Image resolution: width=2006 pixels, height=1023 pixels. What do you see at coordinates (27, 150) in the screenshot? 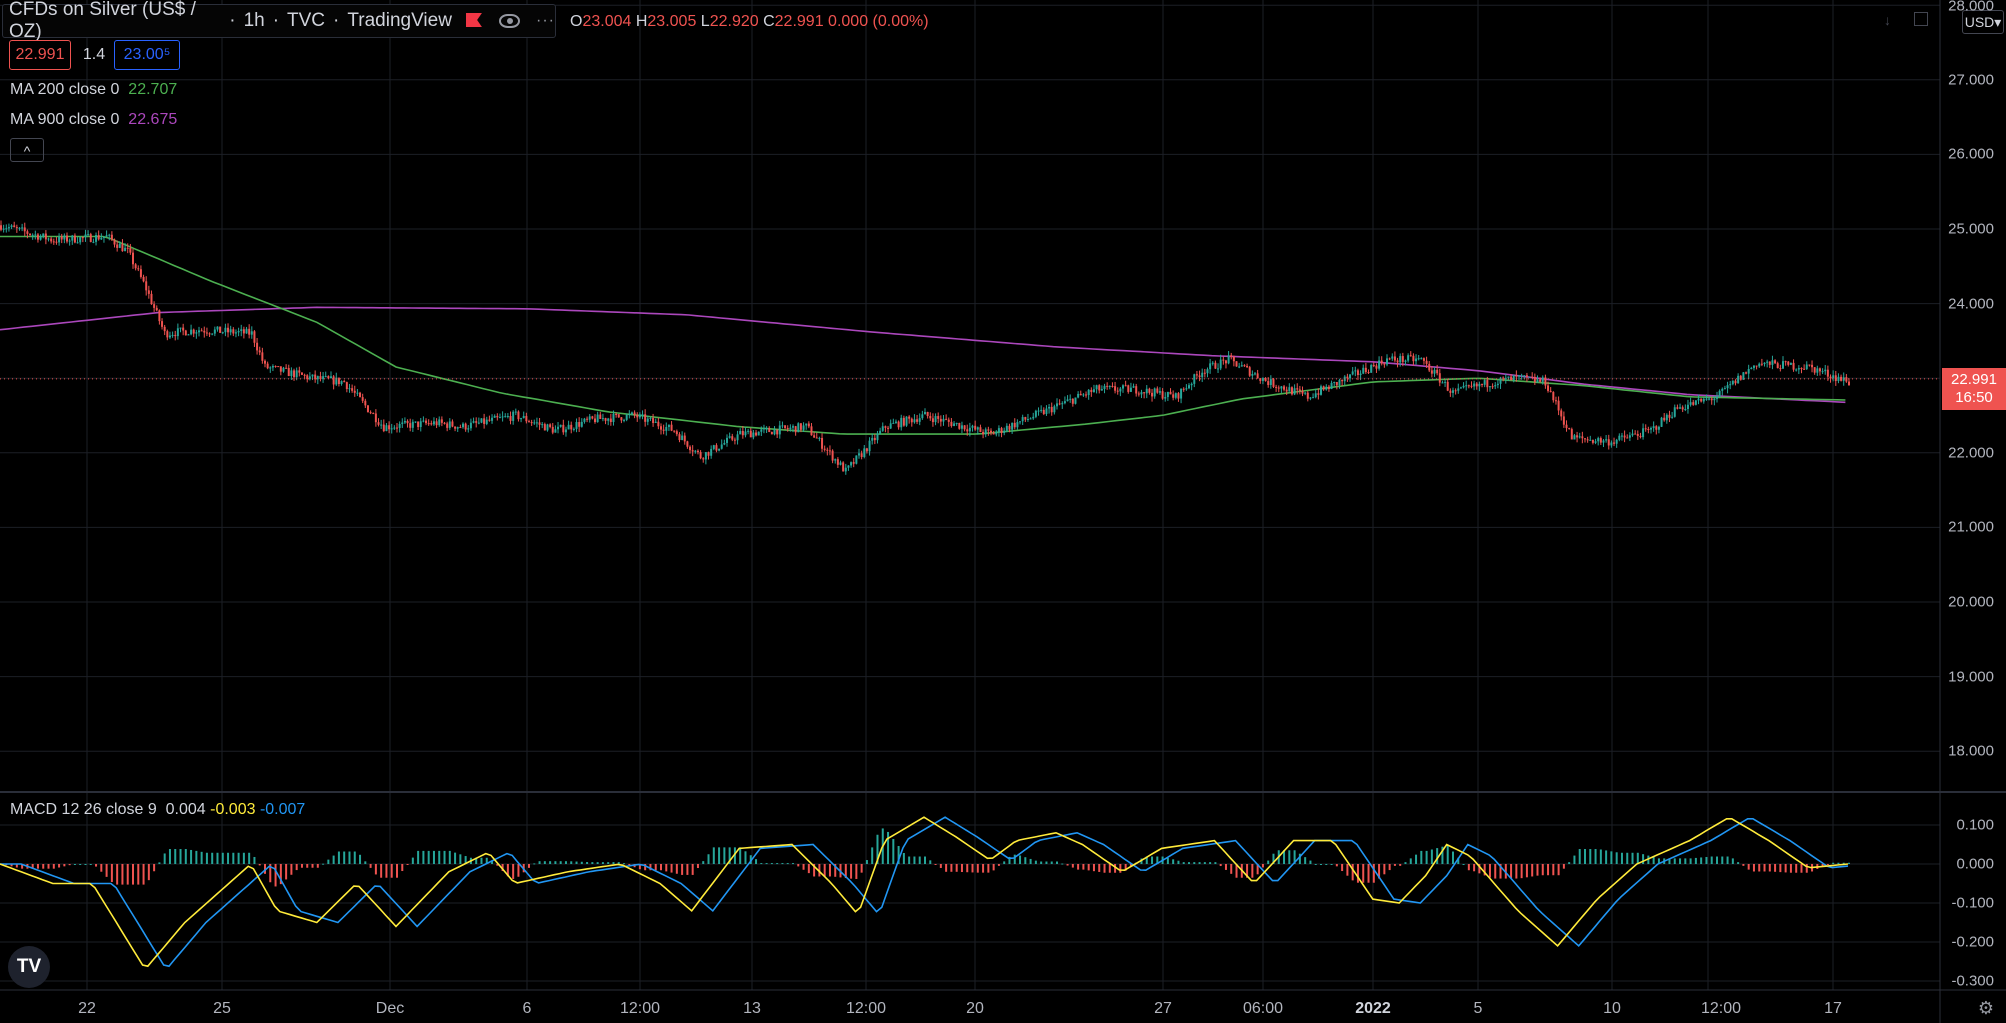
I see `collapse-legend-button: ^` at bounding box center [27, 150].